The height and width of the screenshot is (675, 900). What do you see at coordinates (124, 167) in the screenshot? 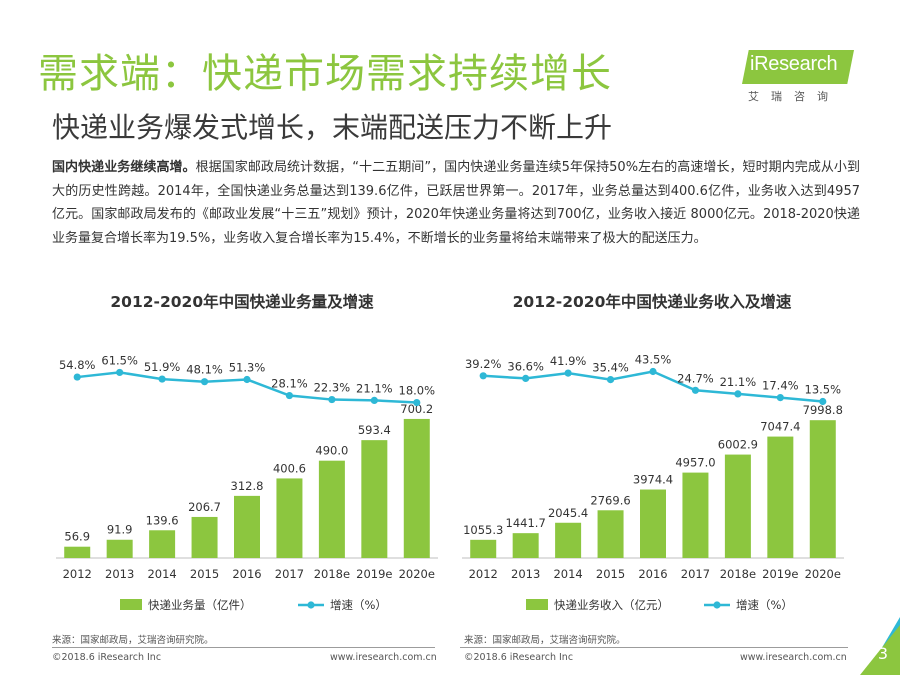
I see `intro-lead: 国内快递业务继续高增。` at bounding box center [124, 167].